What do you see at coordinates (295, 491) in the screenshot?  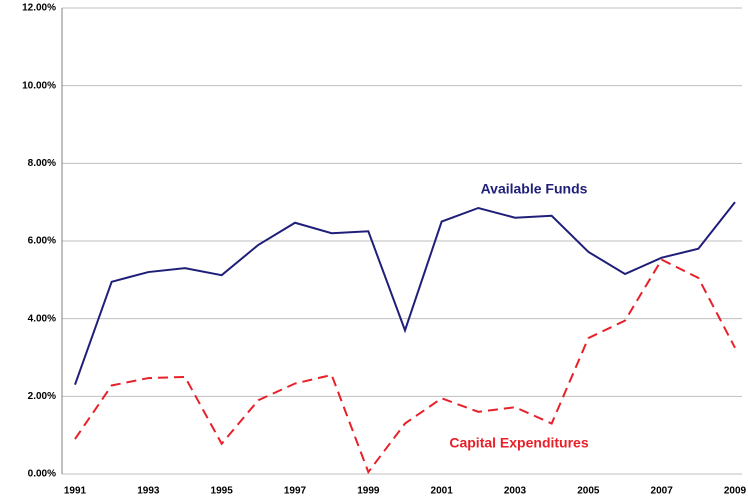 I see `x-tick-label: 1997` at bounding box center [295, 491].